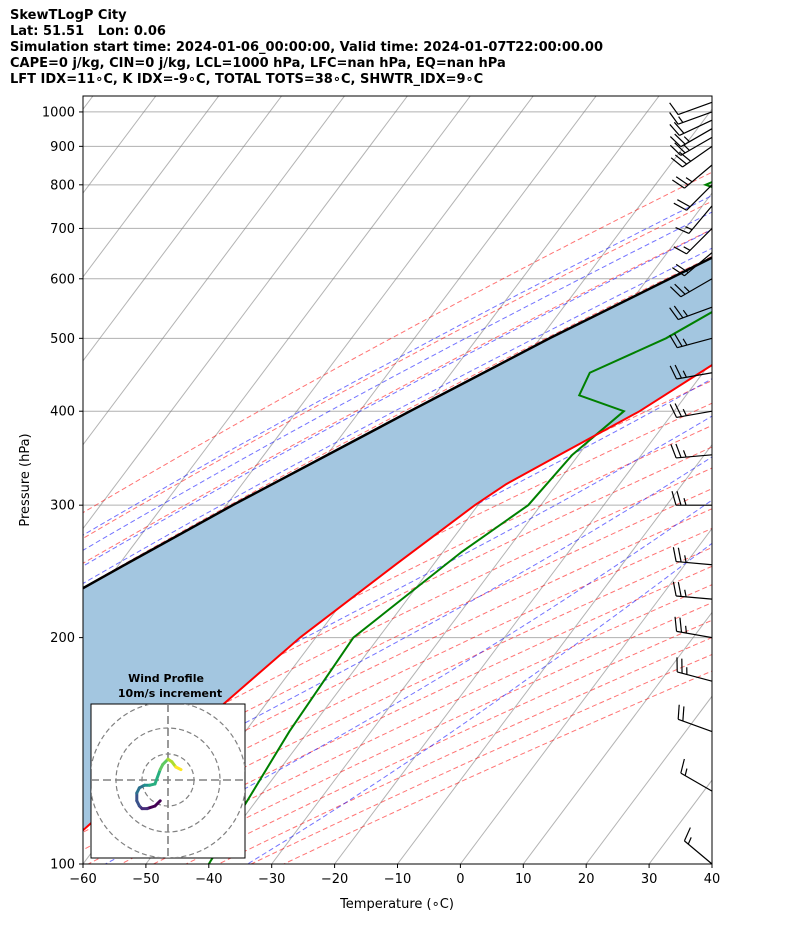  What do you see at coordinates (62, 638) in the screenshot?
I see `y-tick-label: 200` at bounding box center [62, 638].